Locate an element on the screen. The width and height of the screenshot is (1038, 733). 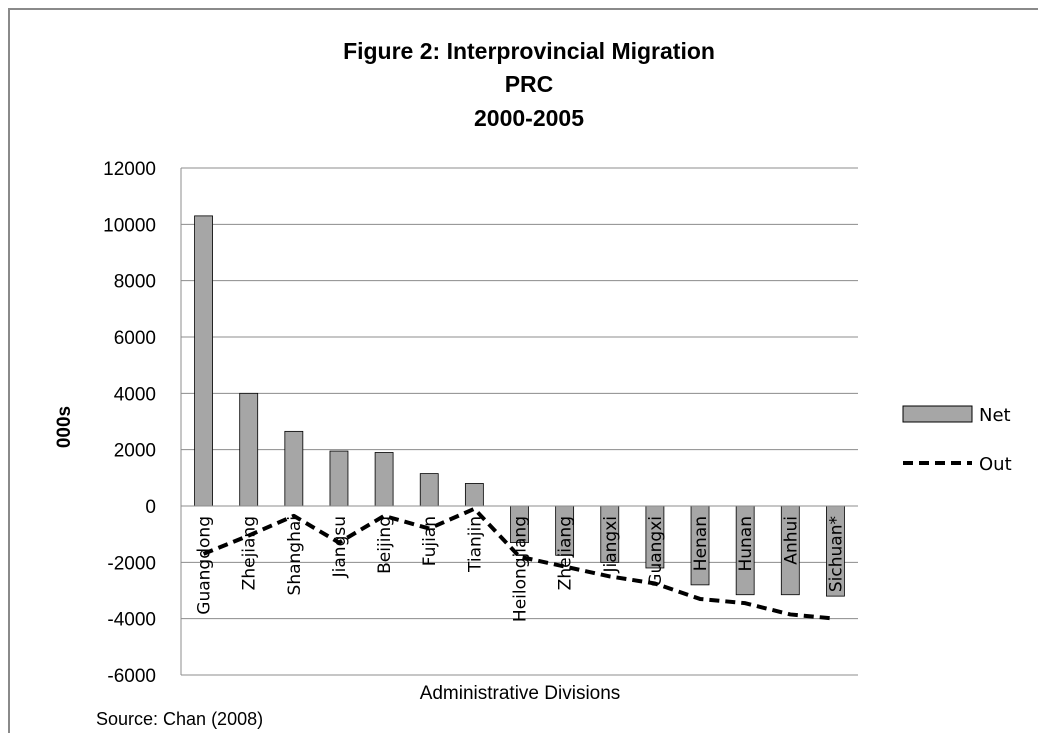
category-label: Tianjin is located at coordinates (475, 544).